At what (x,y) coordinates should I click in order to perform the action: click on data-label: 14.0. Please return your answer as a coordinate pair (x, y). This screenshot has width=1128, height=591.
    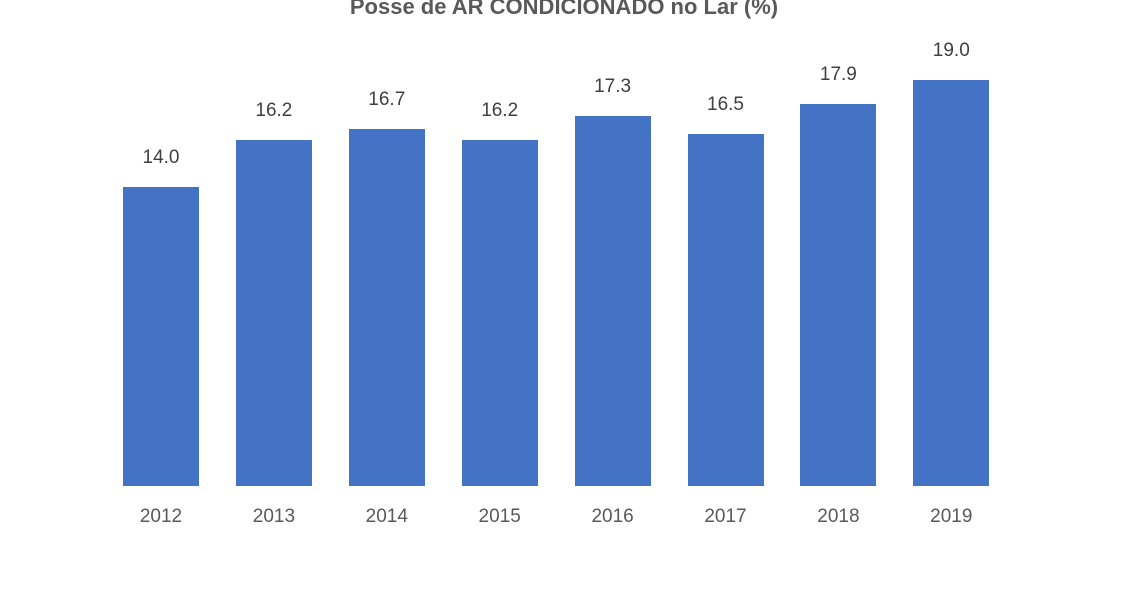
    Looking at the image, I should click on (161, 157).